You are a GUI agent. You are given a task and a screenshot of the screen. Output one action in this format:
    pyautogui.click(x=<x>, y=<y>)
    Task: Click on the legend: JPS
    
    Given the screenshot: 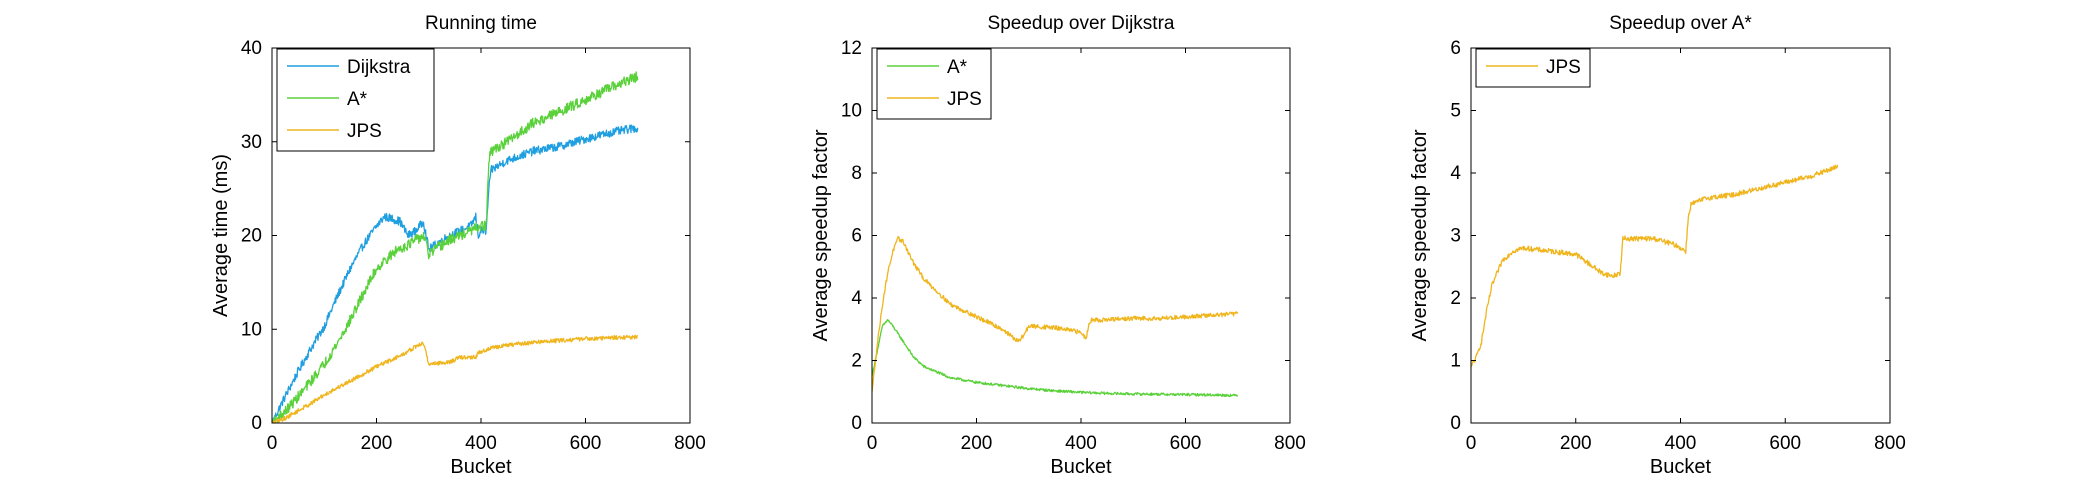 What is the action you would take?
    pyautogui.click(x=1533, y=68)
    